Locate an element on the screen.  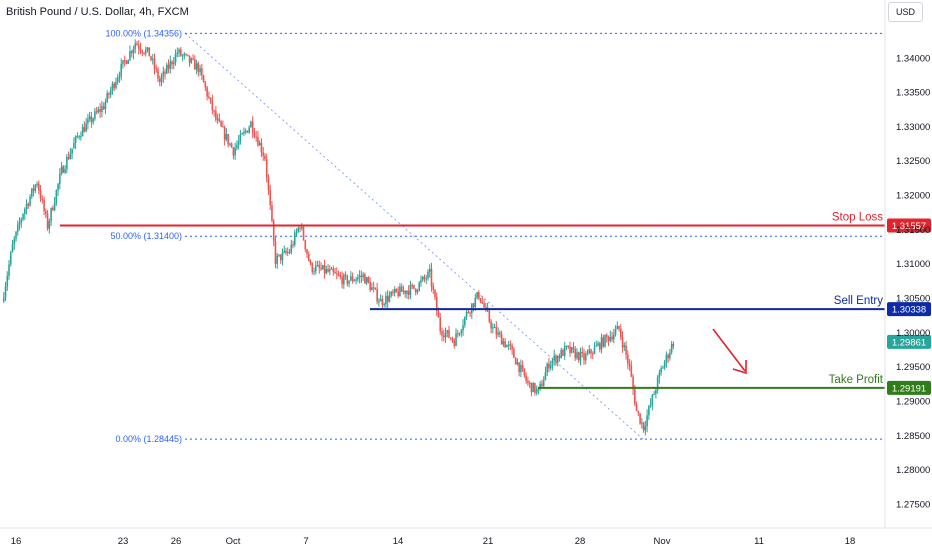
x-tick-label: 18 is located at coordinates (850, 541).